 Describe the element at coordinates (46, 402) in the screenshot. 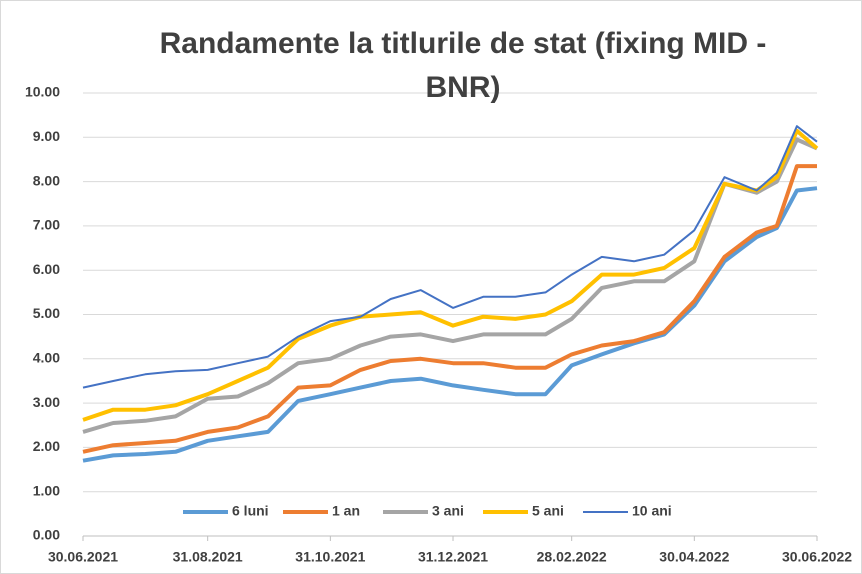

I see `y-tick-label: 3.00` at that location.